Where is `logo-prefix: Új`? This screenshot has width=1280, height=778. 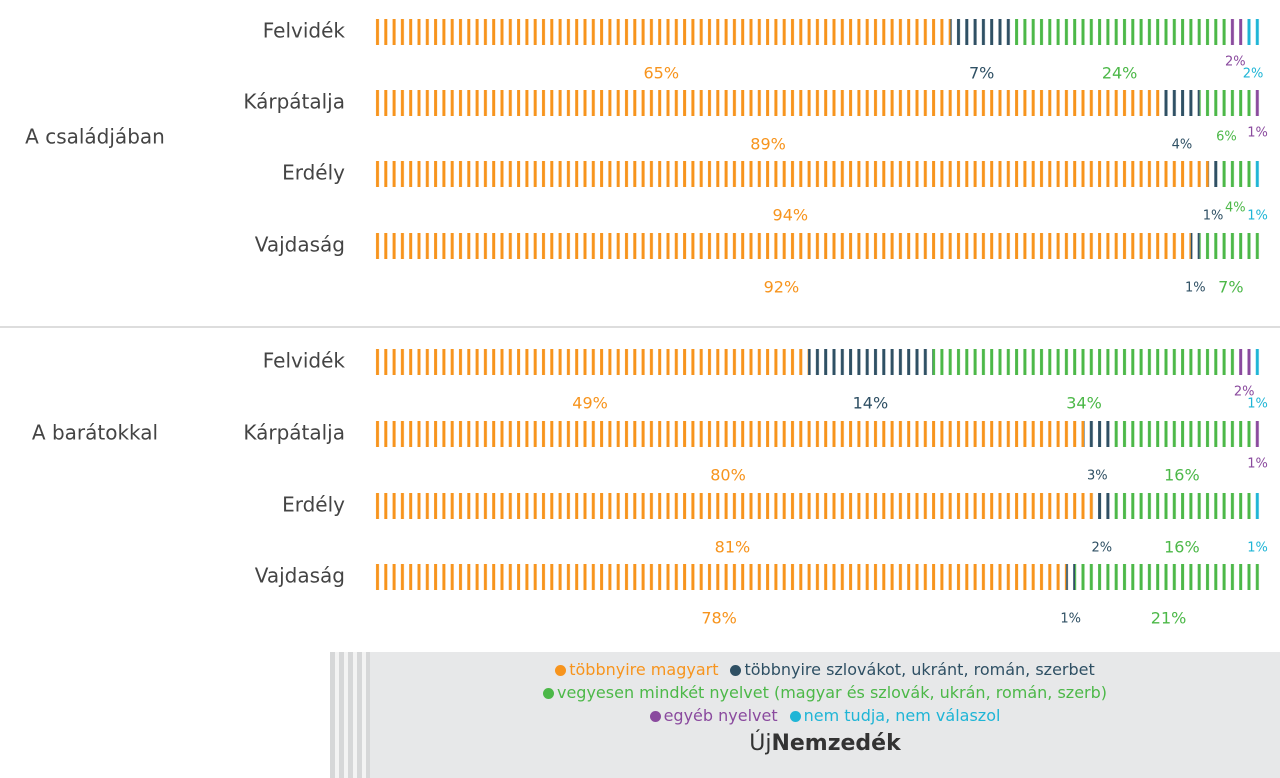 logo-prefix: Új is located at coordinates (760, 743).